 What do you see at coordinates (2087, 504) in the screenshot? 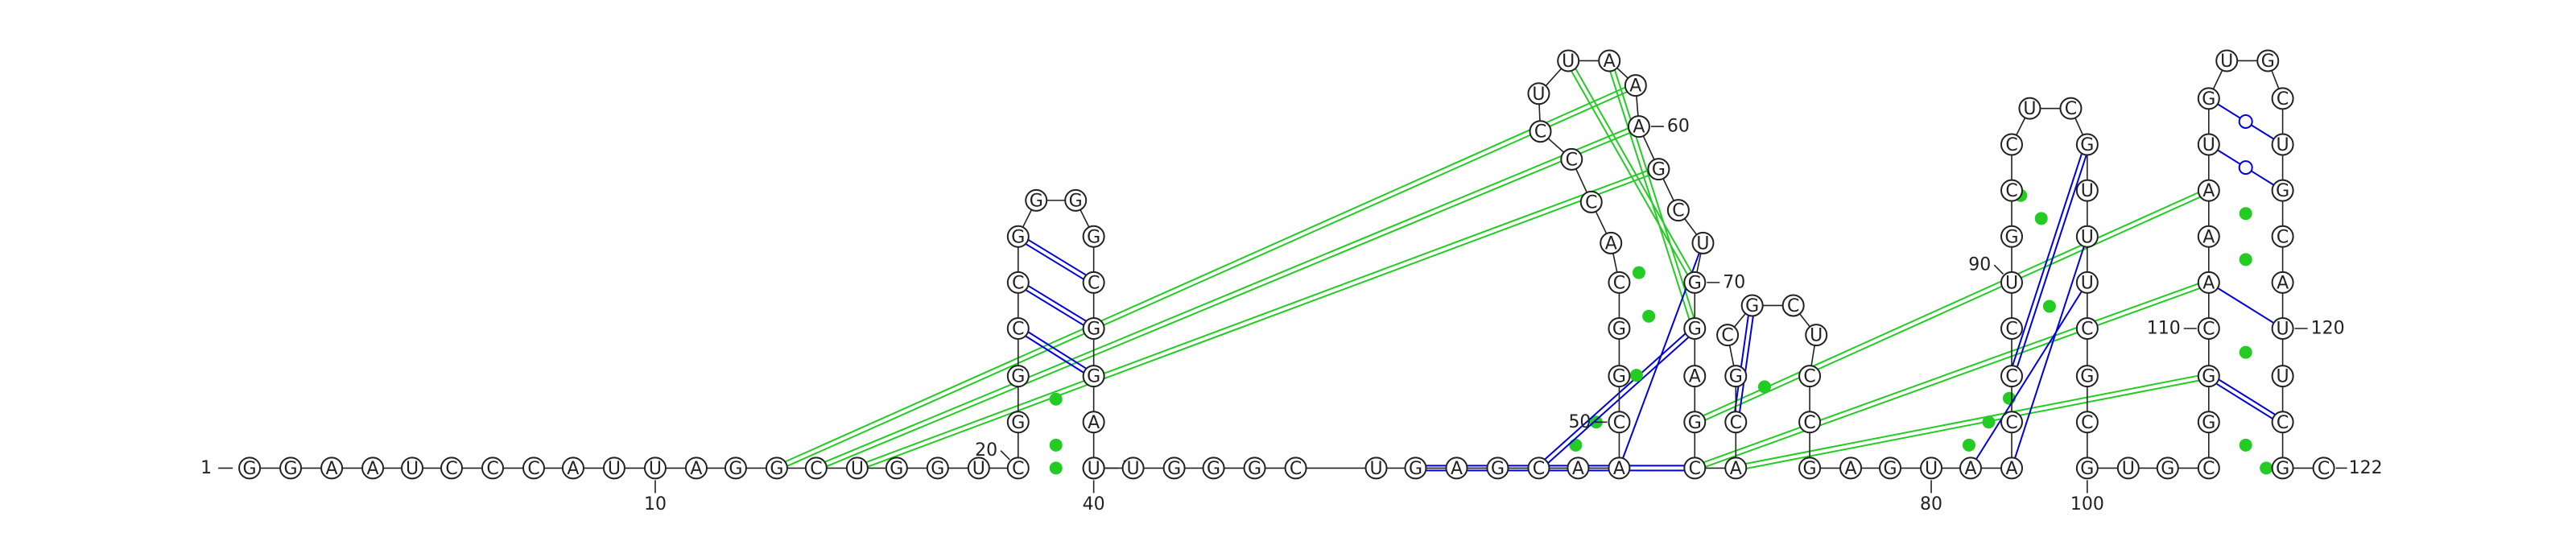
I see `tick-label-100: 100` at bounding box center [2087, 504].